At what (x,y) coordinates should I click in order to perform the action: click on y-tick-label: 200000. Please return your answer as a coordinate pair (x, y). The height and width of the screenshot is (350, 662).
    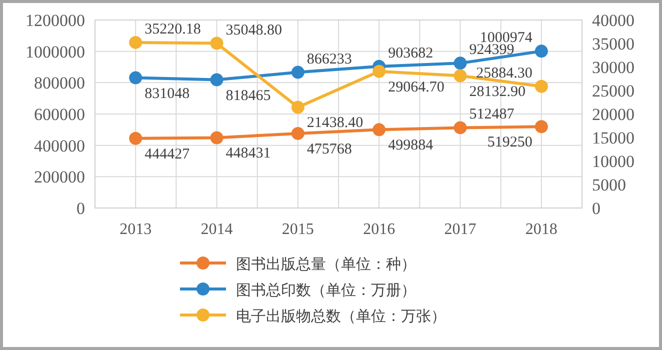
    Looking at the image, I should click on (59, 177).